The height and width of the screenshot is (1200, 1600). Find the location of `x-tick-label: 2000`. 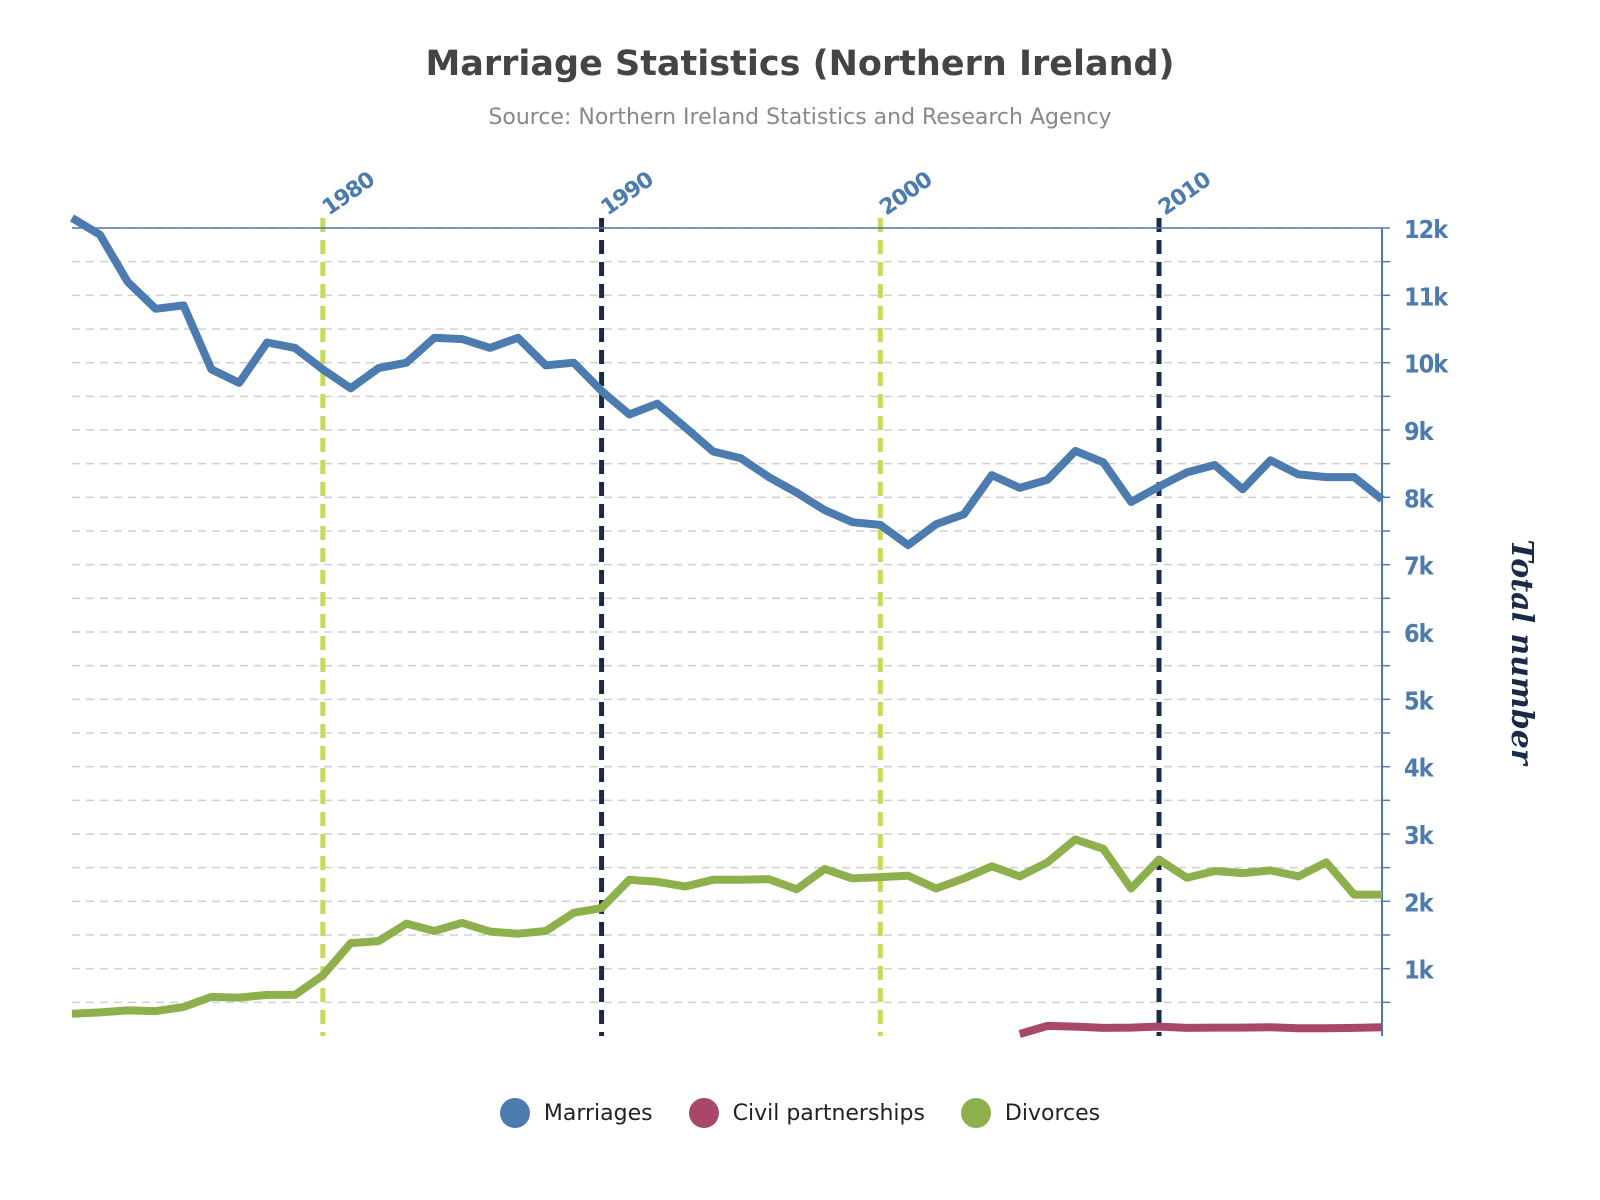

x-tick-label: 2000 is located at coordinates (906, 194).